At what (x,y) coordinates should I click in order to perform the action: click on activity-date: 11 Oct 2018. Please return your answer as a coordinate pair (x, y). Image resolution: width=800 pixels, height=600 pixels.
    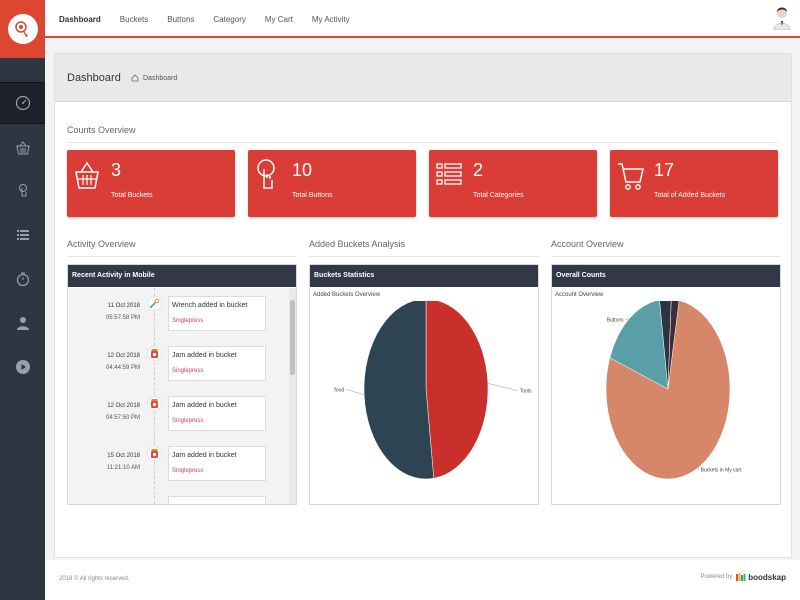
    Looking at the image, I should click on (123, 306).